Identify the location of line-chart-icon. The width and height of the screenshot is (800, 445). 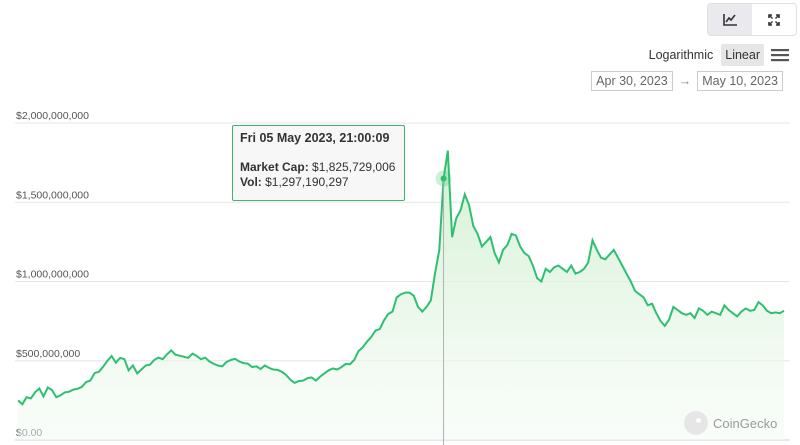
(730, 19).